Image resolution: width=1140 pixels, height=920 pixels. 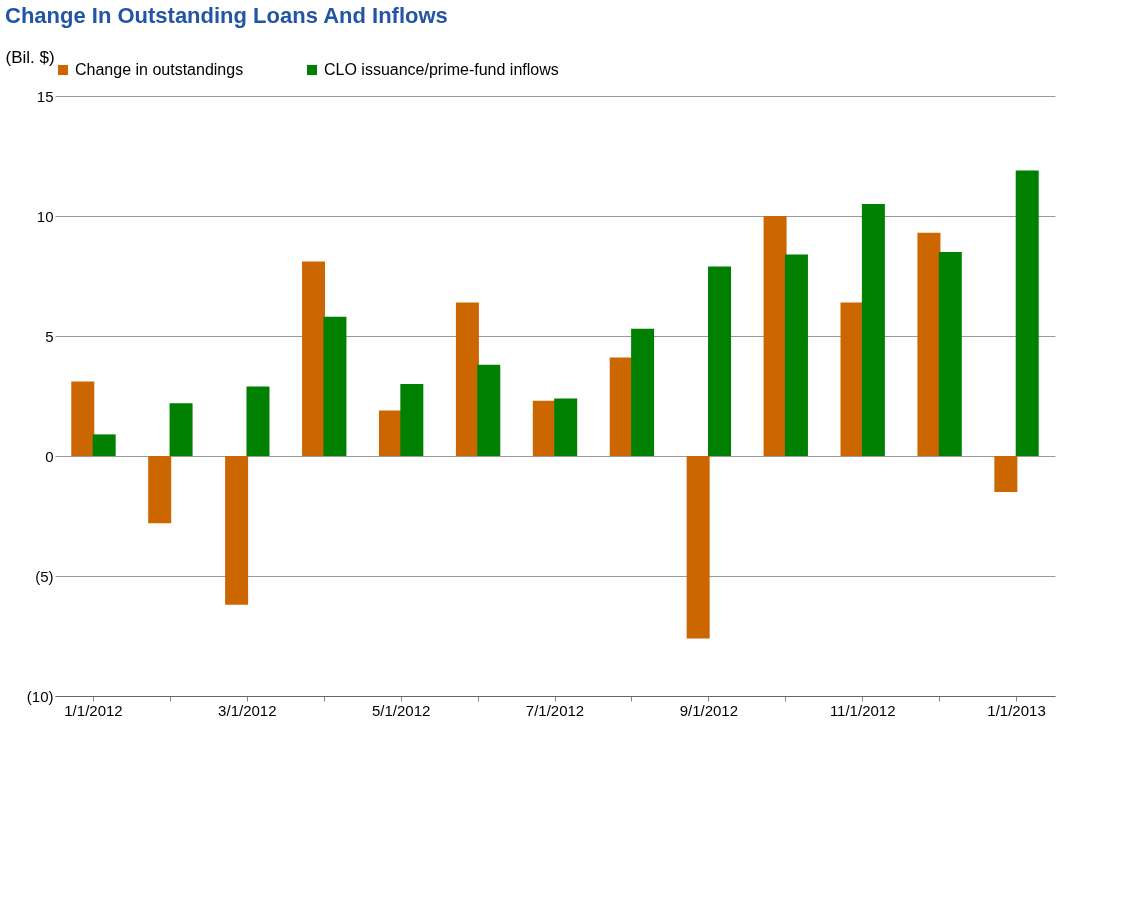 What do you see at coordinates (45, 216) in the screenshot?
I see `y-tick-label: 10` at bounding box center [45, 216].